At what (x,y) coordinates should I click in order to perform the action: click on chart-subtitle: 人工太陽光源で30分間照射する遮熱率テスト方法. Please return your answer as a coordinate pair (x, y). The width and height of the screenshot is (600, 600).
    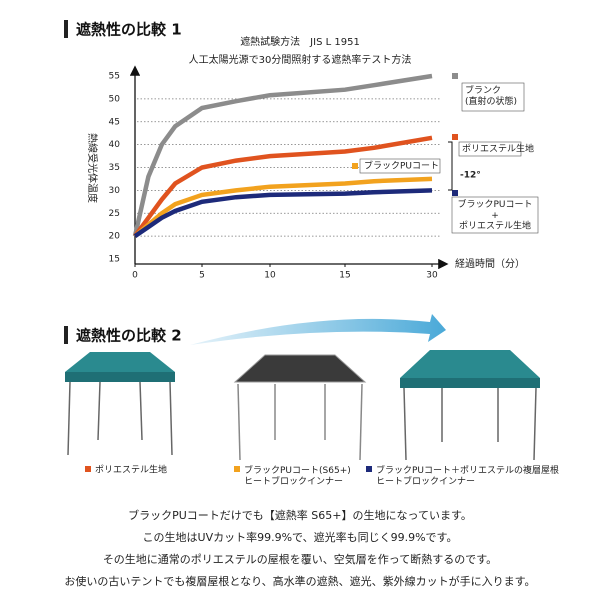
    Looking at the image, I should click on (300, 59).